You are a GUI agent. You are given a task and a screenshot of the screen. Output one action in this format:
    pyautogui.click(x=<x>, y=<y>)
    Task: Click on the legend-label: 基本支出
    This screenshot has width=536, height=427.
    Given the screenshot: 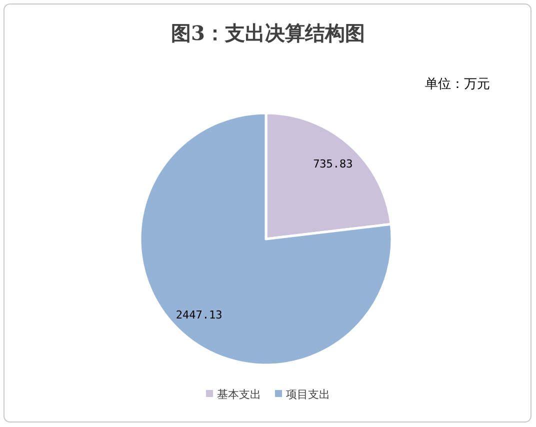 What is the action you would take?
    pyautogui.click(x=239, y=394)
    